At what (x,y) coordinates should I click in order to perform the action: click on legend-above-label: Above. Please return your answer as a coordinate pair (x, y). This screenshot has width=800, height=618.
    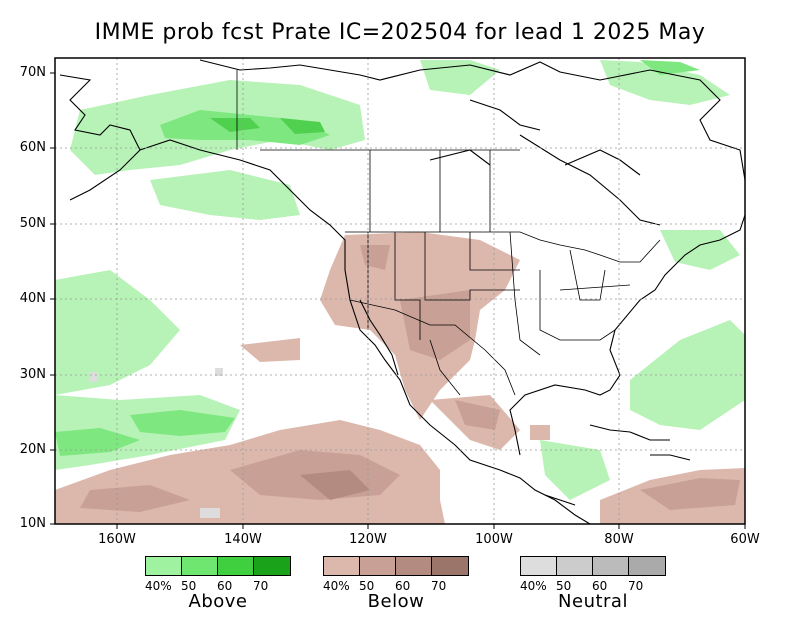
    Looking at the image, I should click on (218, 601).